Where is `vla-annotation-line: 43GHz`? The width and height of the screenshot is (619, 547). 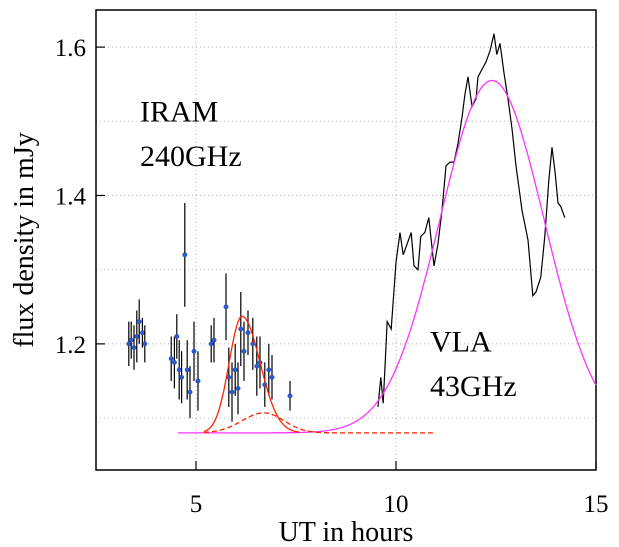
vla-annotation-line: 43GHz is located at coordinates (473, 386).